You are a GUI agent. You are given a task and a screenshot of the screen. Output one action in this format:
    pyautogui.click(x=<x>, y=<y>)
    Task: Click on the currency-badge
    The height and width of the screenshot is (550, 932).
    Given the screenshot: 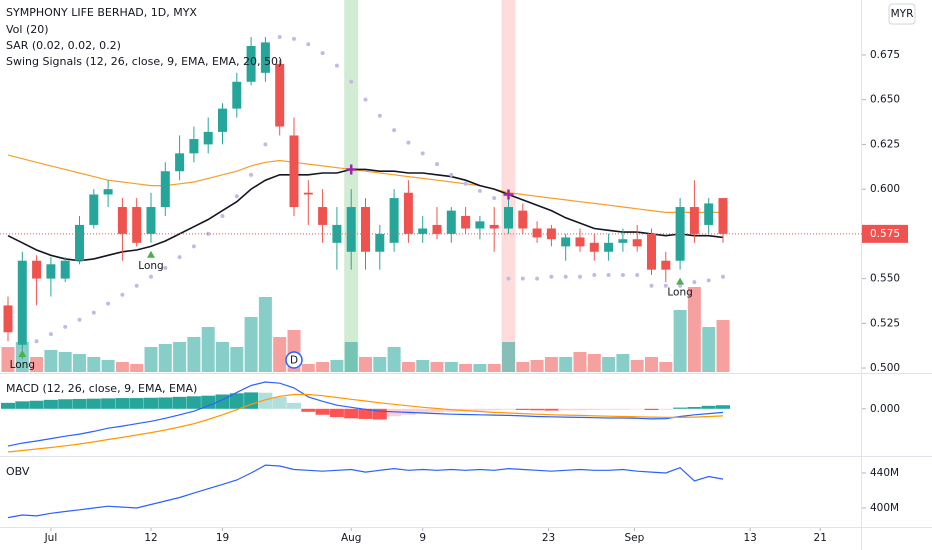 What is the action you would take?
    pyautogui.click(x=902, y=14)
    